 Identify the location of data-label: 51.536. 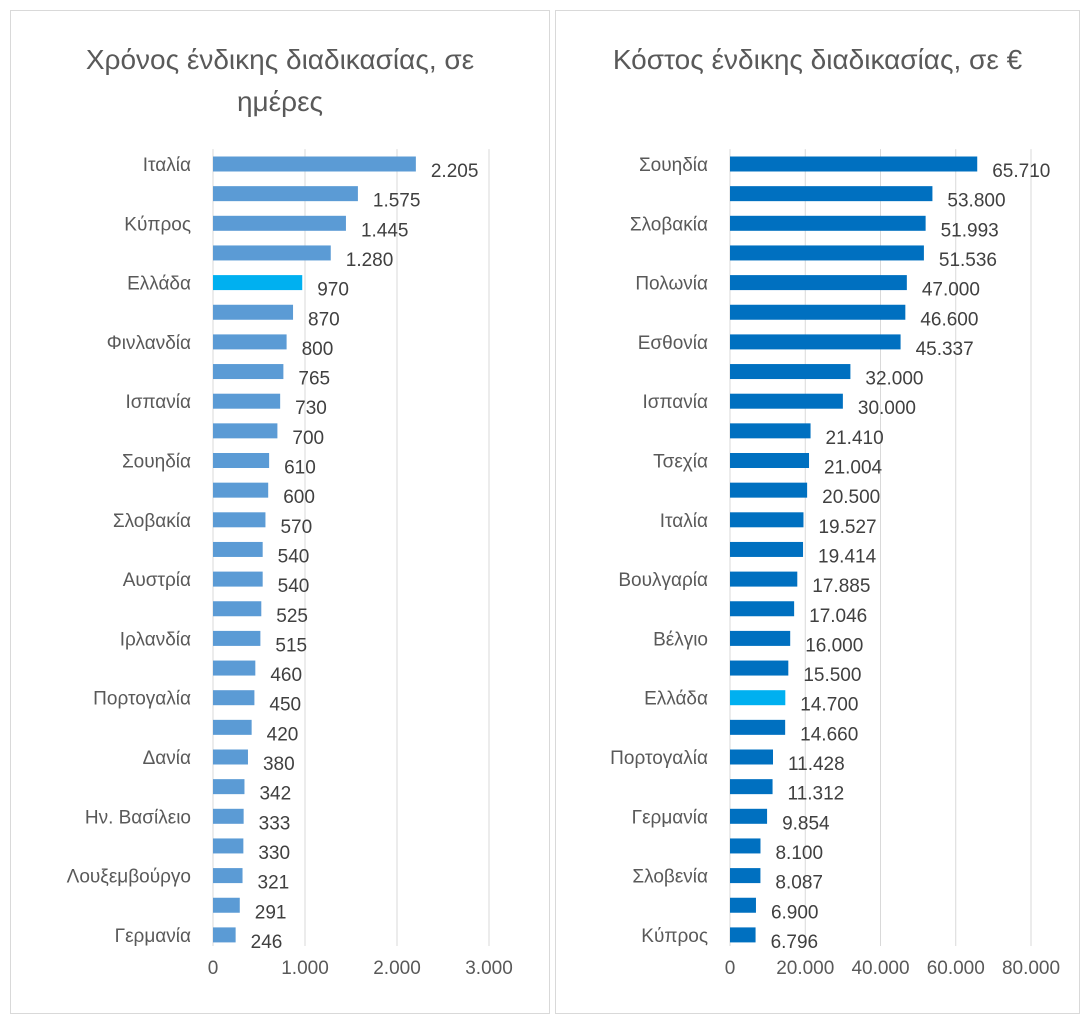
(968, 260).